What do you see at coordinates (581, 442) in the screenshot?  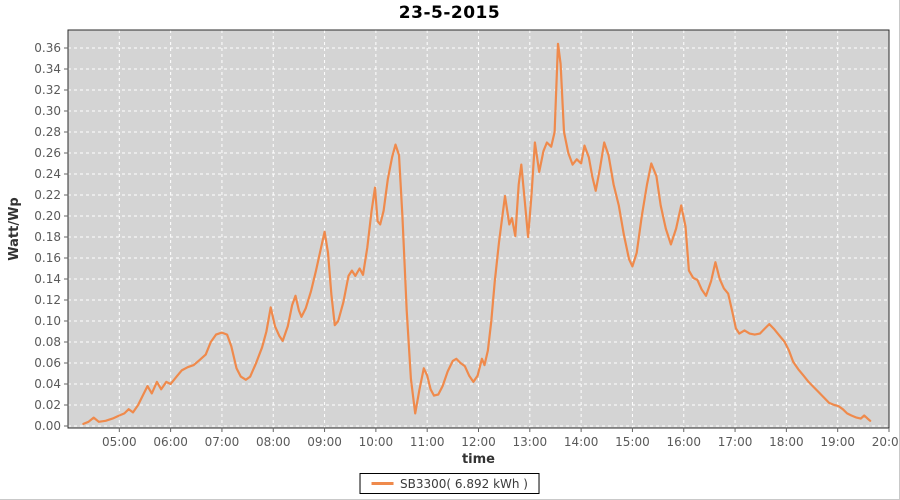 I see `x-tick-label: 14:00` at bounding box center [581, 442].